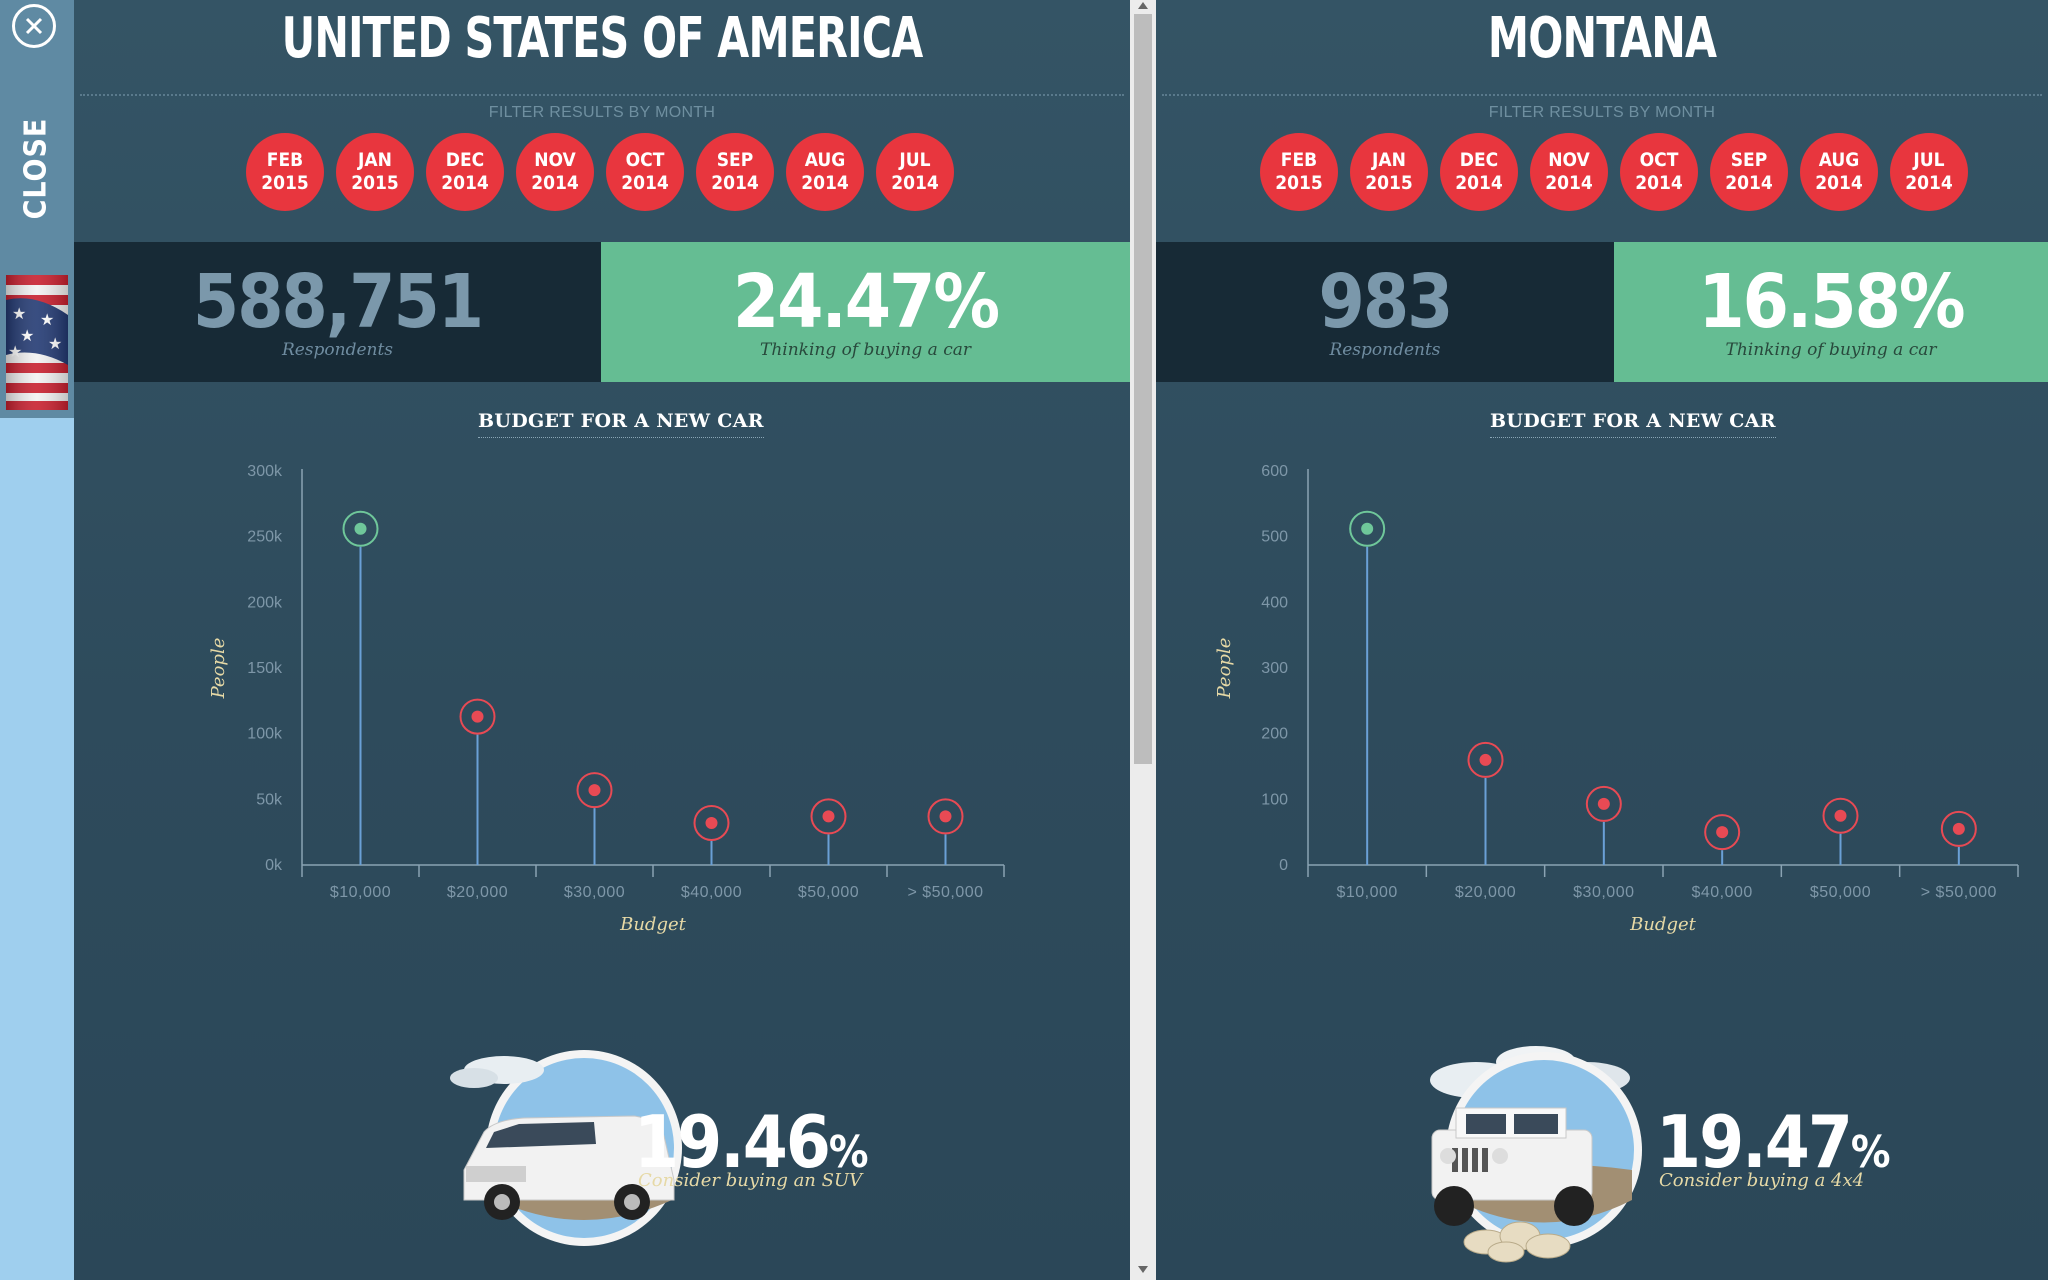 The width and height of the screenshot is (2048, 1280). What do you see at coordinates (602, 38) in the screenshot?
I see `panel-title: UNITED STATES OF AMERICA` at bounding box center [602, 38].